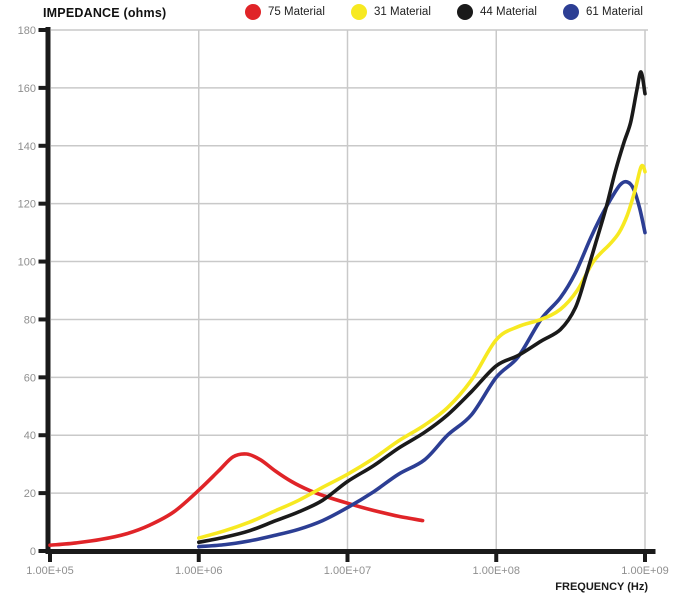  What do you see at coordinates (571, 12) in the screenshot?
I see `legend-dot-61-material` at bounding box center [571, 12].